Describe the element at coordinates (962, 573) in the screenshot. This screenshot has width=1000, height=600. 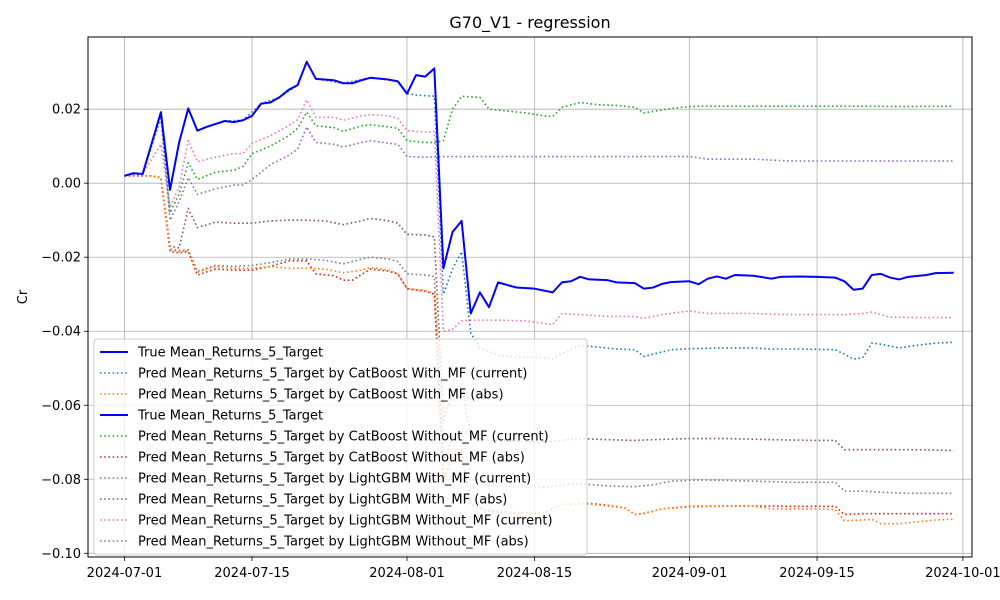
I see `x-tick-label: 2024-10-01` at that location.